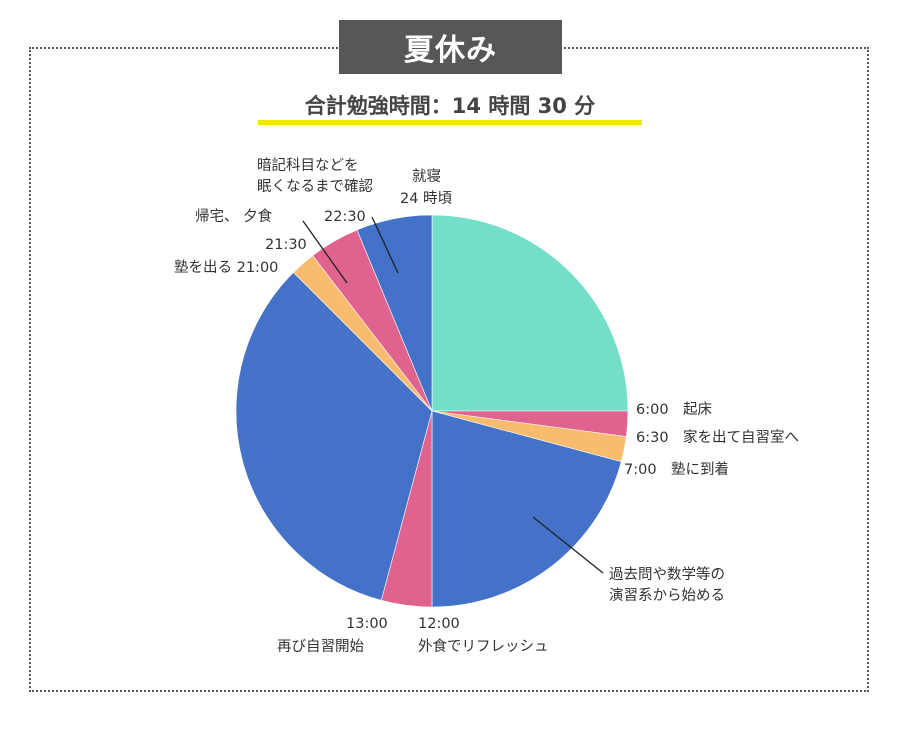  I want to click on chart-subtitle: 合計勉強時間：14 時間 30 分, so click(450, 106).